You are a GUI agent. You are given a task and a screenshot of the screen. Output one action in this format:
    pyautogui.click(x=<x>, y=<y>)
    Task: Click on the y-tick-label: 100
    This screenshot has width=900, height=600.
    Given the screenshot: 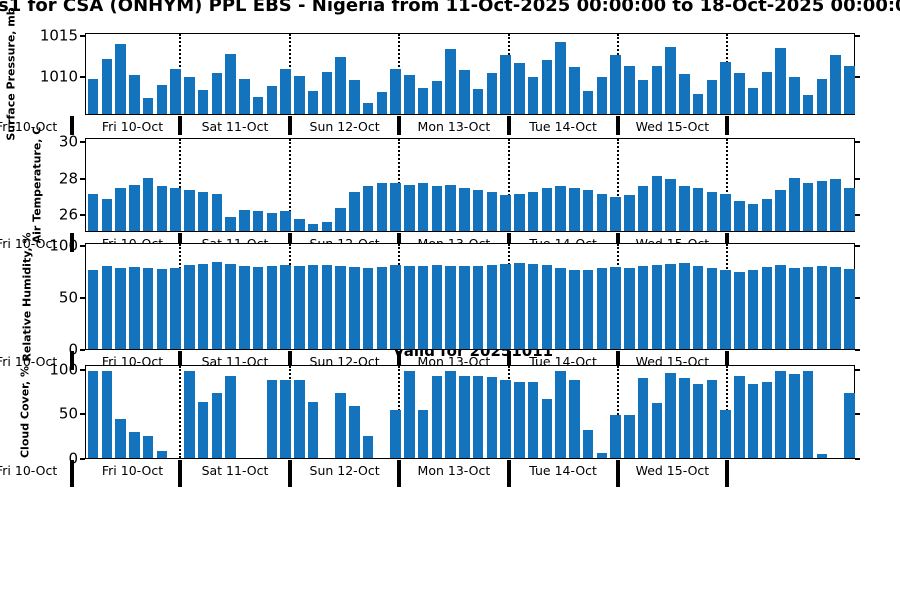 What is the action you would take?
    pyautogui.click(x=63, y=245)
    